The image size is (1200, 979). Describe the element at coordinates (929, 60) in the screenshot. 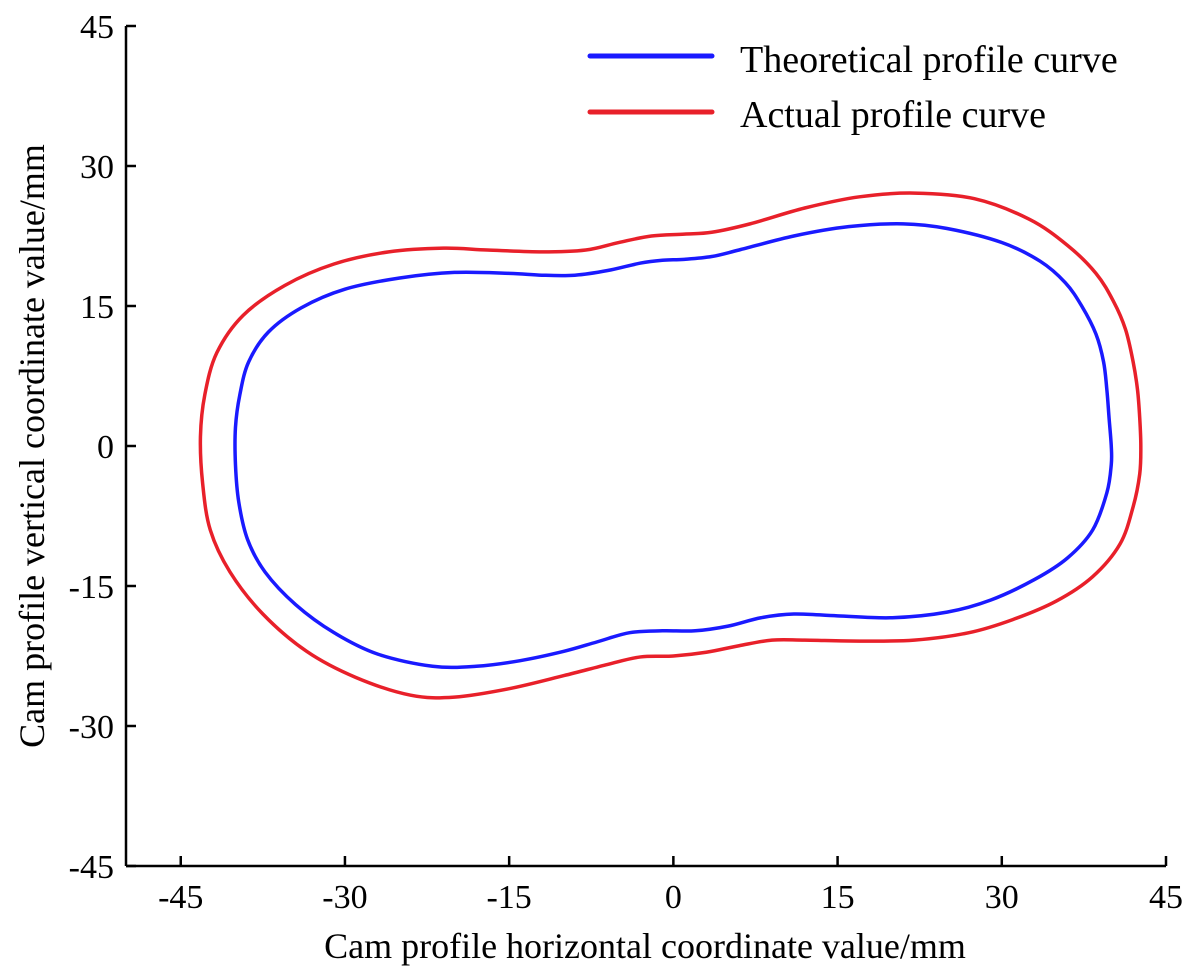

I see `legend-label-theoretical: Theoretical profile curve` at that location.